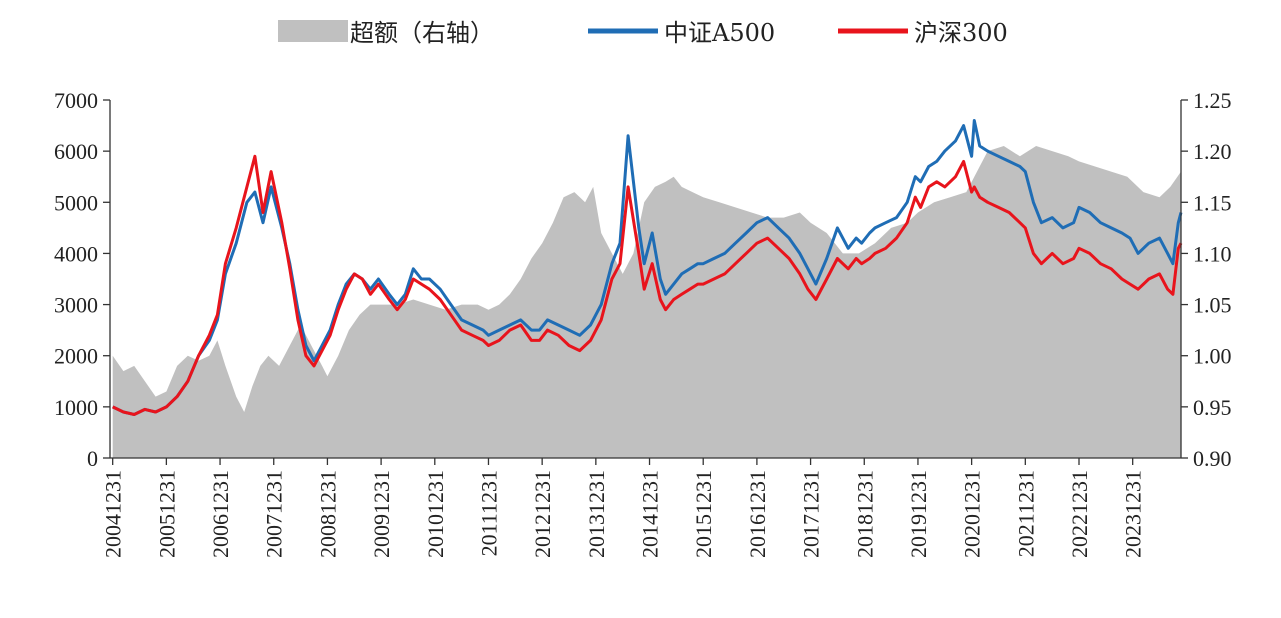  Describe the element at coordinates (719, 33) in the screenshot. I see `legend-label-a500: 中证A500` at that location.